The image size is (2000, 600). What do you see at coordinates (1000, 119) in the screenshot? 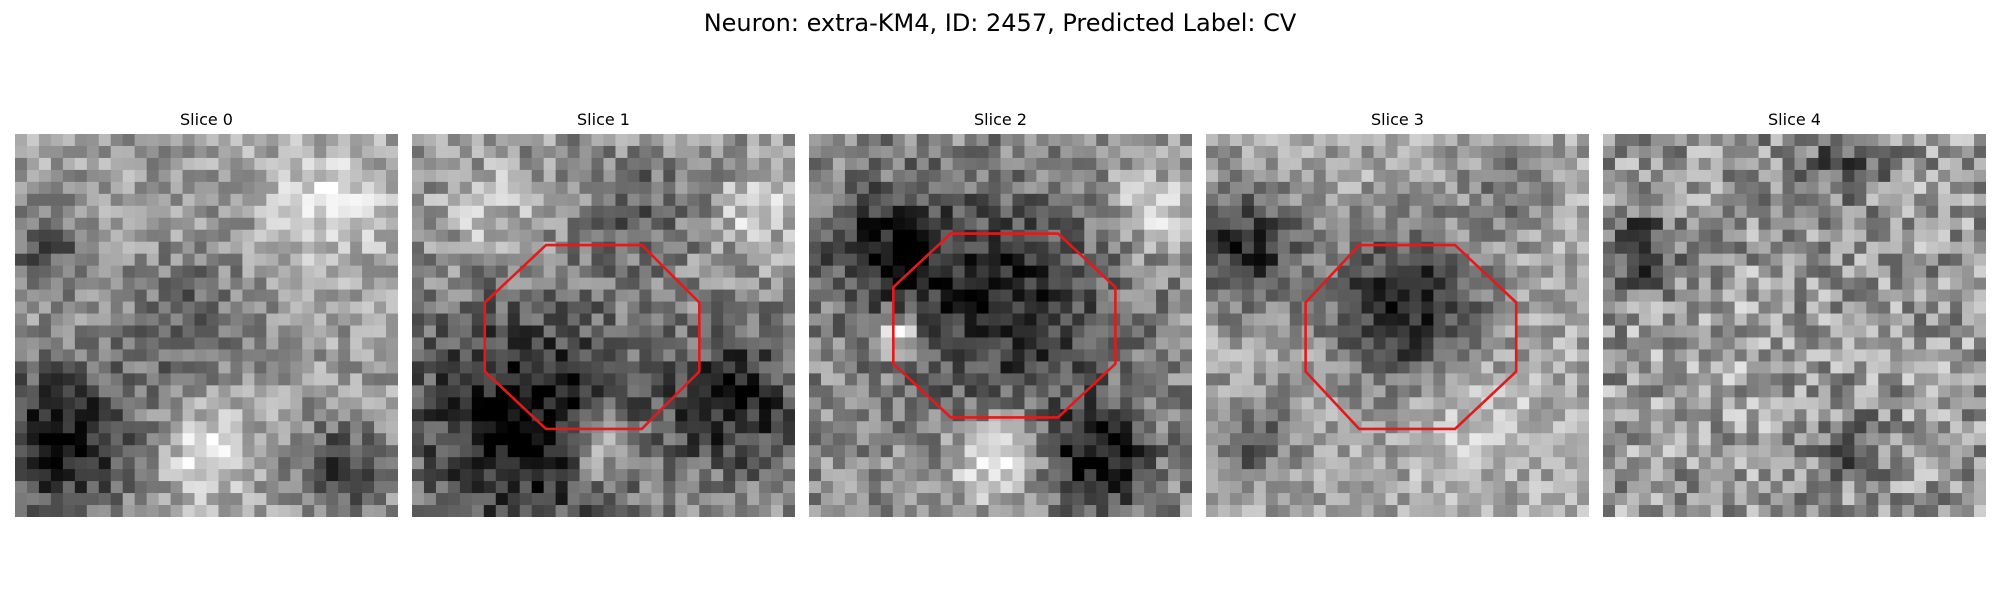
I see `slice-title-2: Slice 2` at bounding box center [1000, 119].